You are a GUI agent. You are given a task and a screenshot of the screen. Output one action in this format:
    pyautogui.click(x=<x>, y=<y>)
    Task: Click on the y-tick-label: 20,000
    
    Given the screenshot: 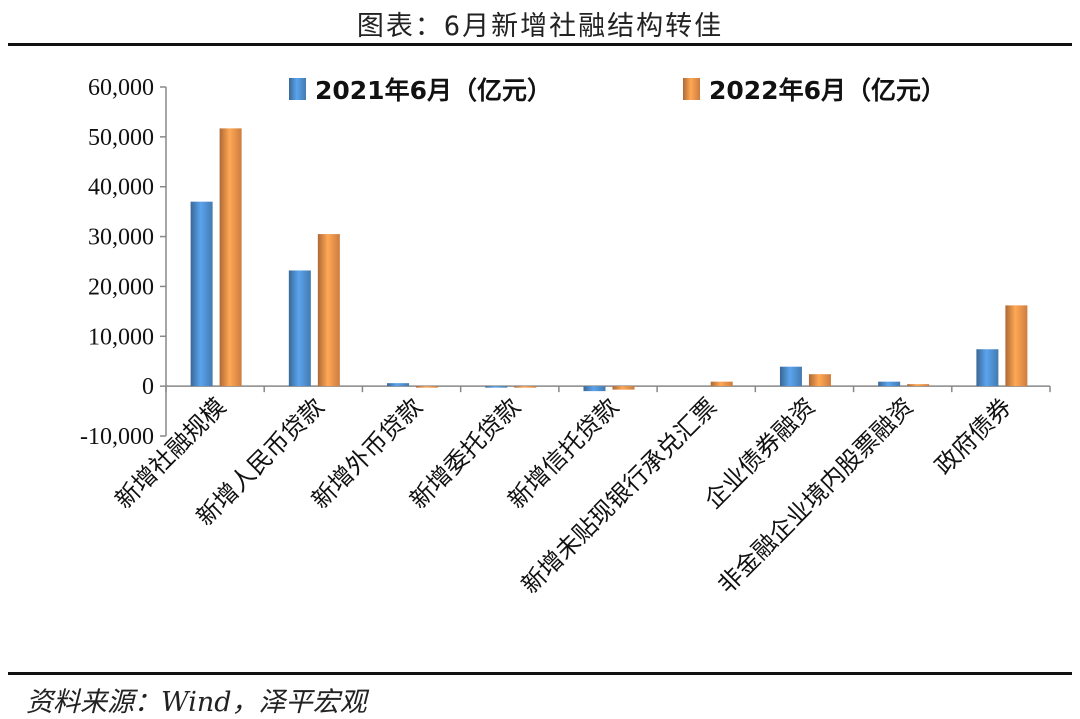 What is the action you would take?
    pyautogui.click(x=121, y=287)
    